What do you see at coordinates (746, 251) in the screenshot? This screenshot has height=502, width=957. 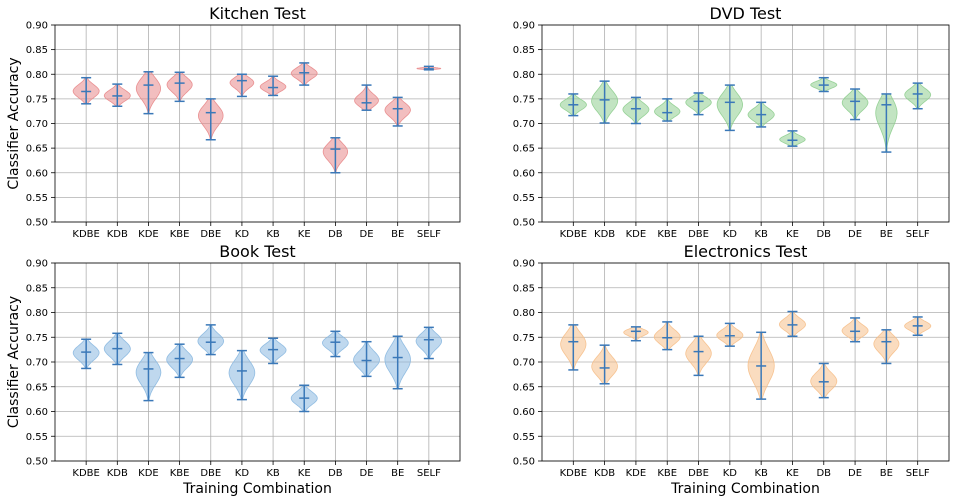 I see `panel-title: Electronics Test` at bounding box center [746, 251].